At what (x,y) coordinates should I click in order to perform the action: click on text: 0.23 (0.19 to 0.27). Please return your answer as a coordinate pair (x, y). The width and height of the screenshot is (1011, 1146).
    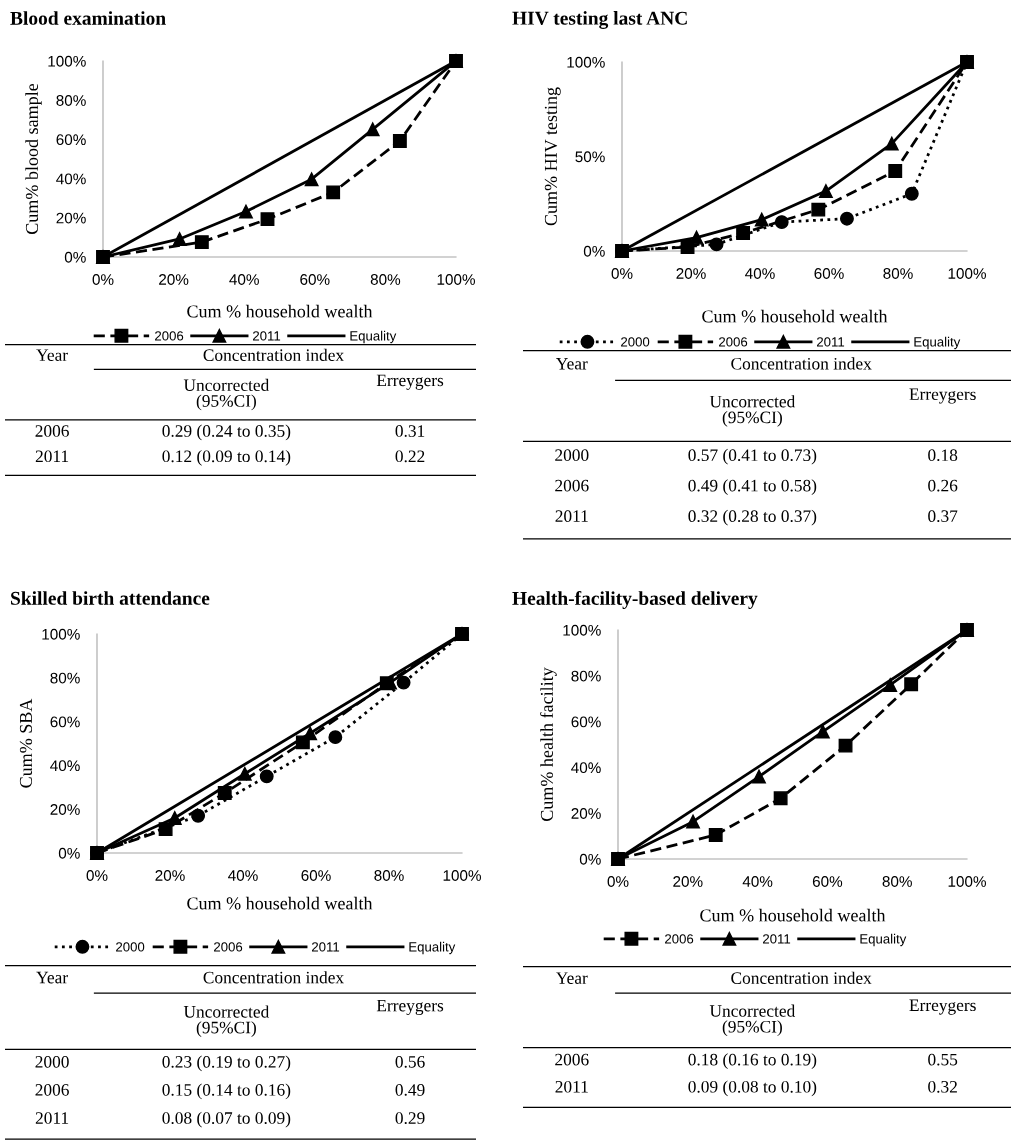
    Looking at the image, I should click on (226, 1063).